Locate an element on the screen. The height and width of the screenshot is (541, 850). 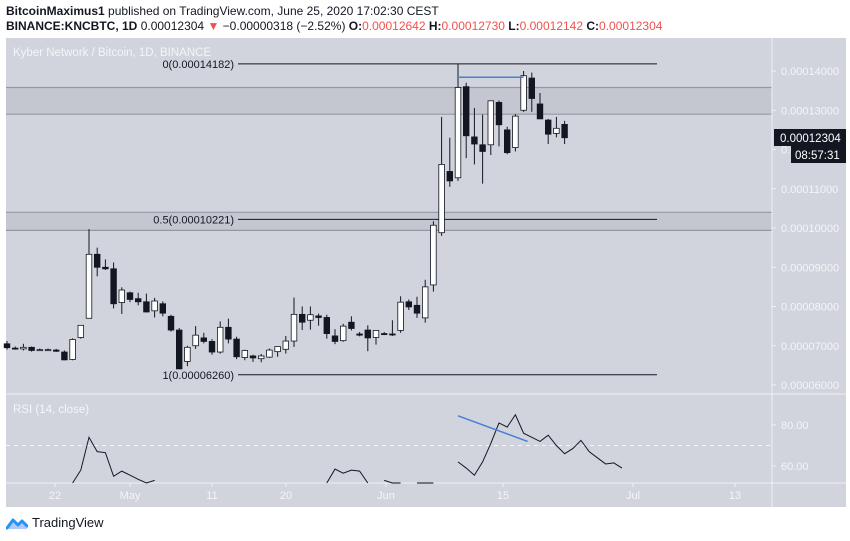
time-axis is located at coordinates (426, 495).